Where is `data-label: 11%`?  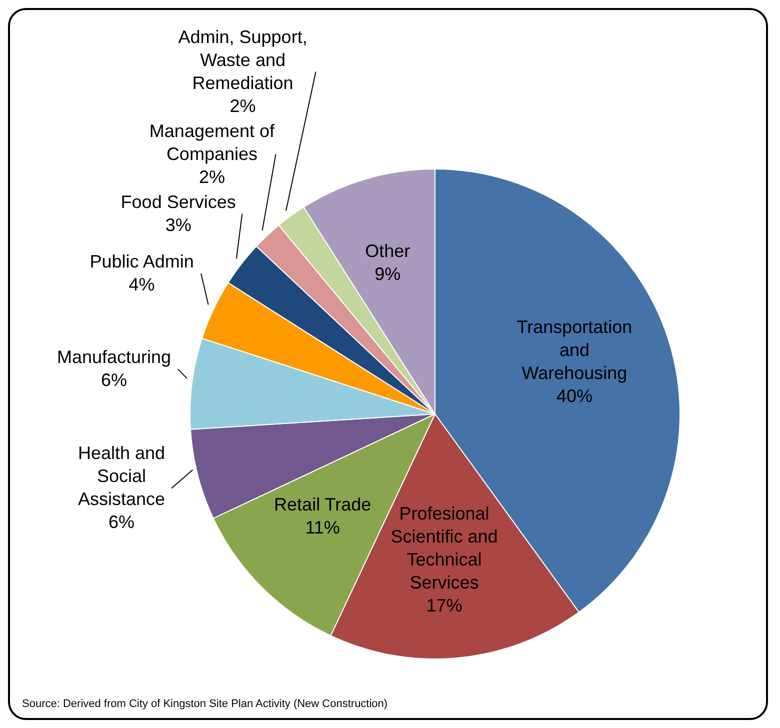 data-label: 11% is located at coordinates (322, 527).